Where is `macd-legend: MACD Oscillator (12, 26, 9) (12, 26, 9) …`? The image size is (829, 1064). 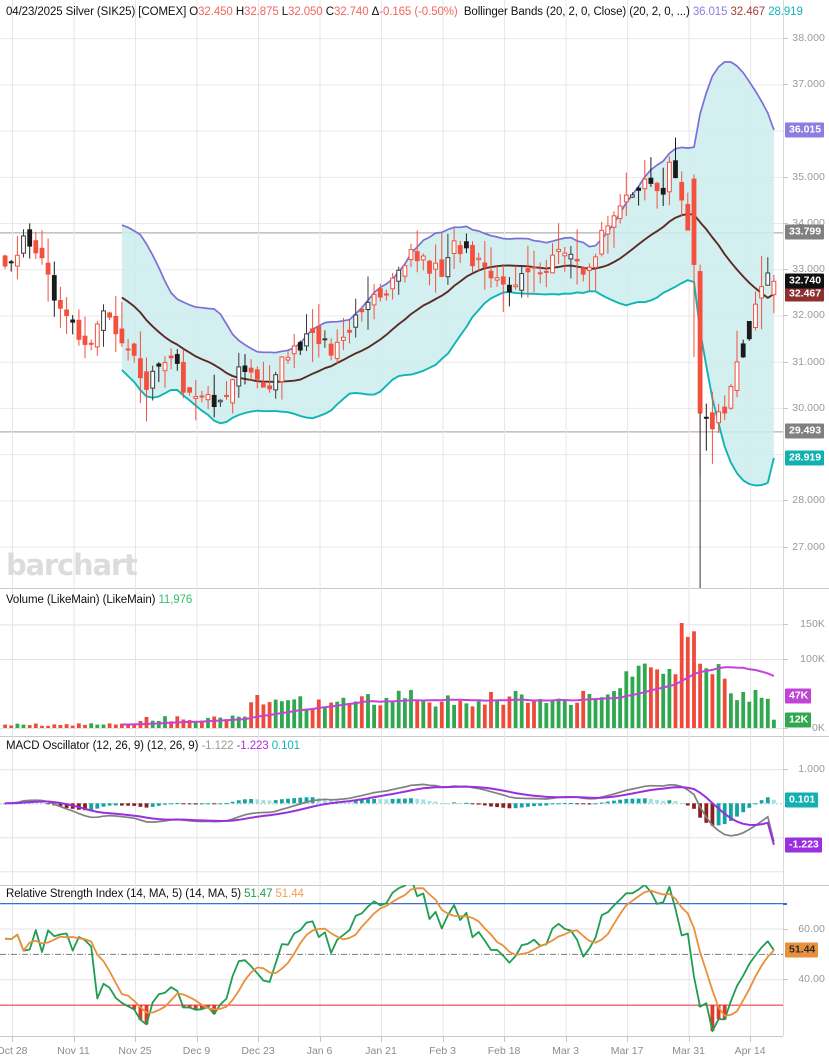
macd-legend: MACD Oscillator (12, 26, 9) (12, 26, 9) … is located at coordinates (153, 746).